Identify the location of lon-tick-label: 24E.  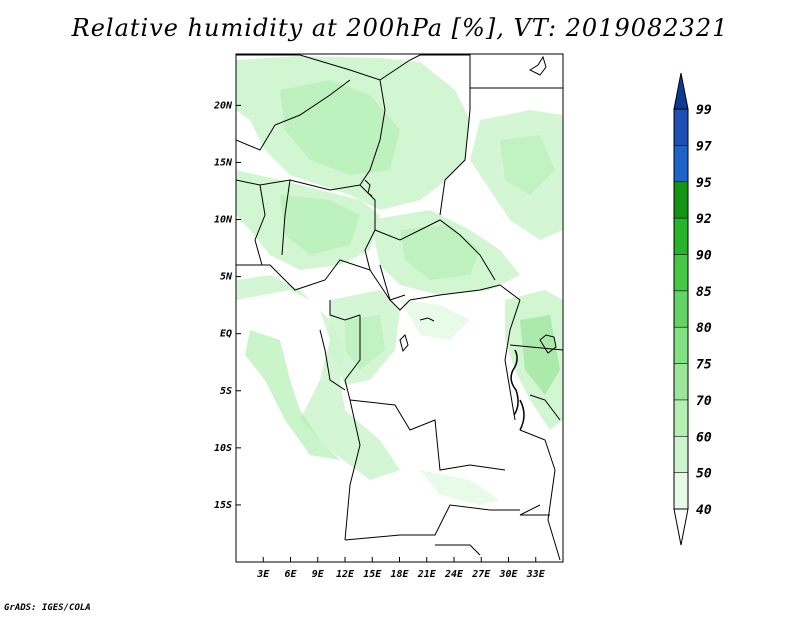
(454, 574).